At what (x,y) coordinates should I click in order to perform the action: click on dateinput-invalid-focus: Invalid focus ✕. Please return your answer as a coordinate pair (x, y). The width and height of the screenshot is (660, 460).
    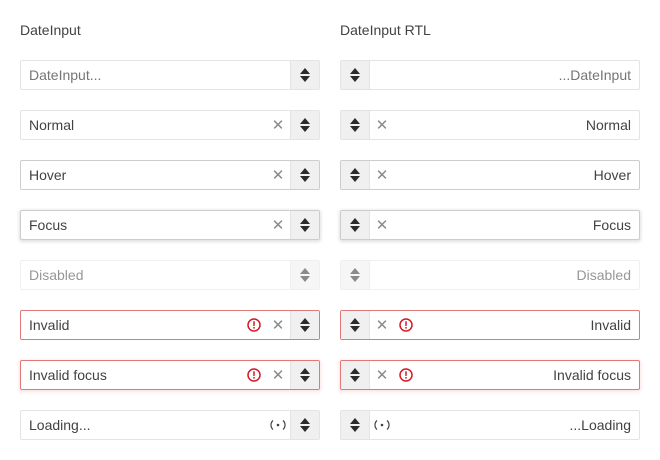
    Looking at the image, I should click on (170, 375).